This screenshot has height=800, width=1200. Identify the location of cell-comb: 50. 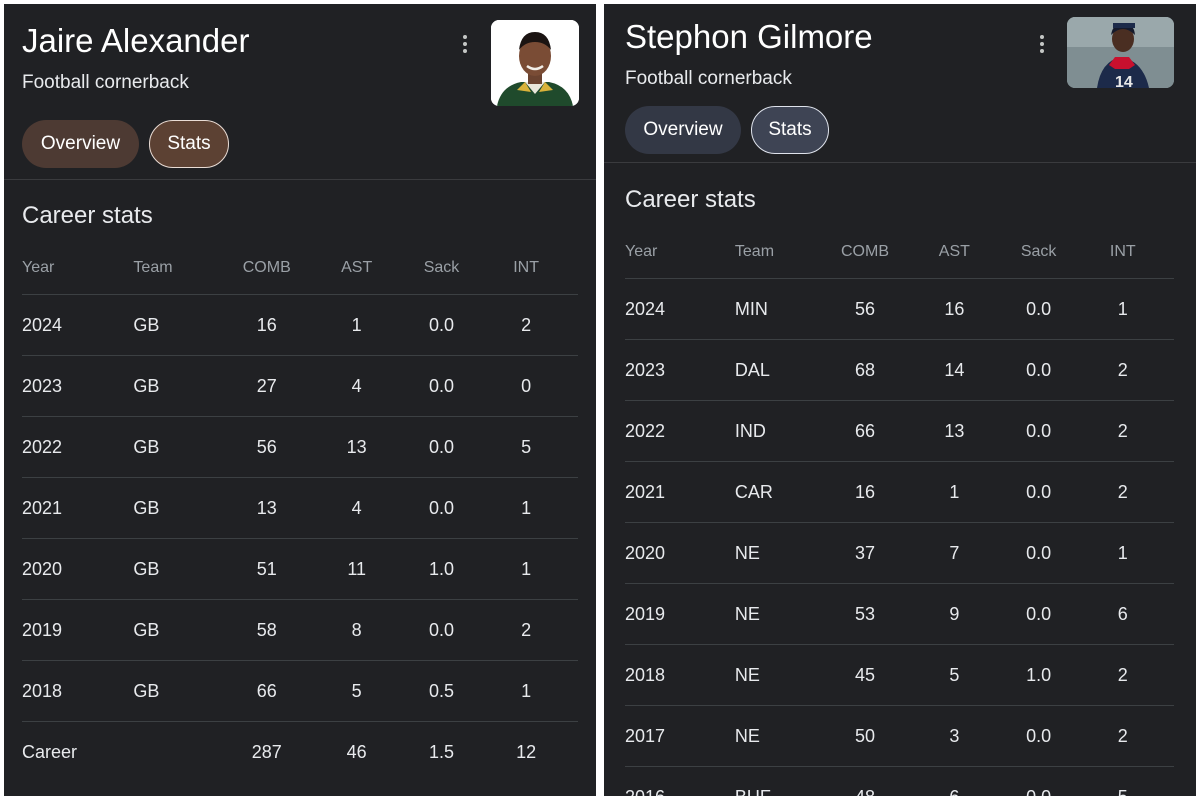
(865, 736).